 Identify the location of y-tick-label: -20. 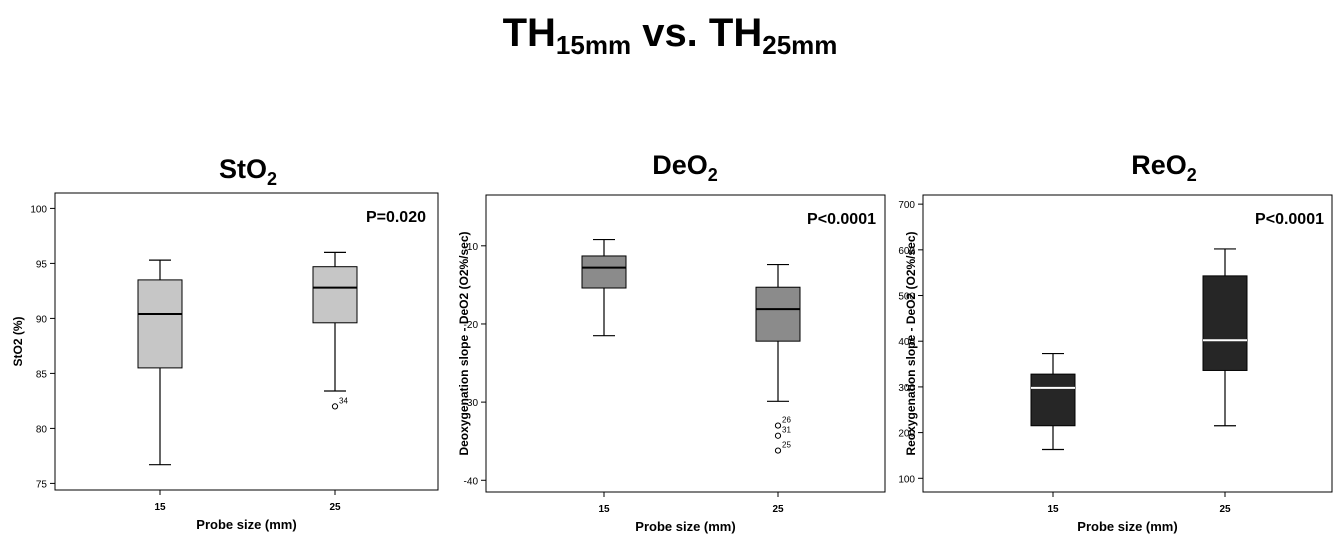
(471, 325).